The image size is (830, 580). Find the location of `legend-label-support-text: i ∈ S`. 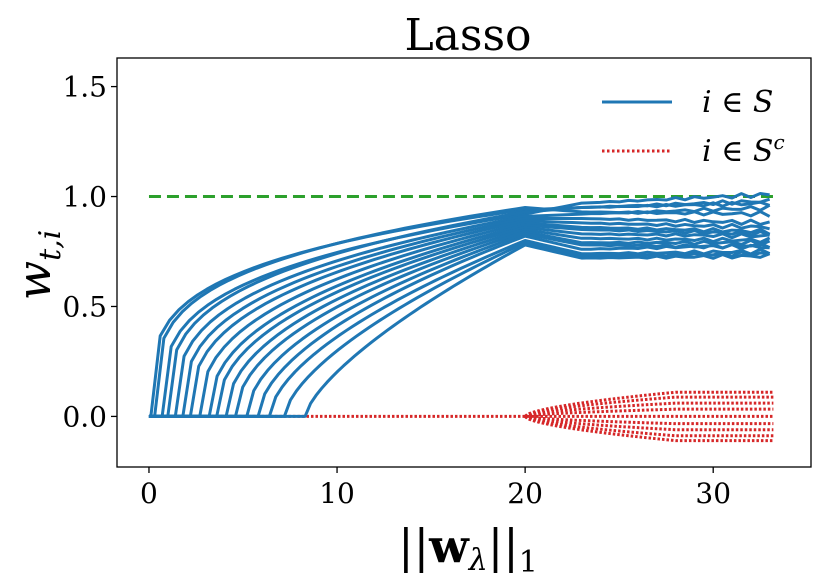

legend-label-support-text: i ∈ S is located at coordinates (737, 102).